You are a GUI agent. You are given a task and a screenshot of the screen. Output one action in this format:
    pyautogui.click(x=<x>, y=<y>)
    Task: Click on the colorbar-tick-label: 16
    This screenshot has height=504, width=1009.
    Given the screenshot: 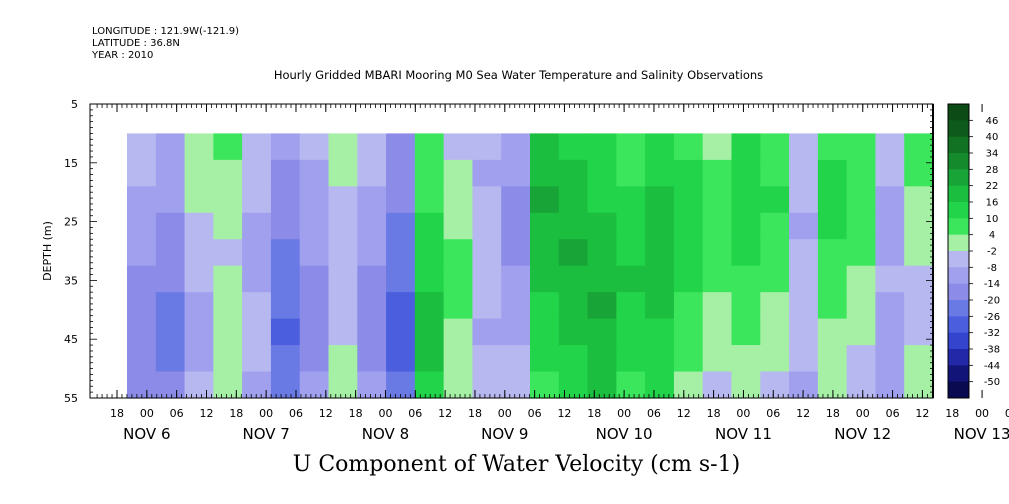 What is the action you would take?
    pyautogui.click(x=992, y=203)
    